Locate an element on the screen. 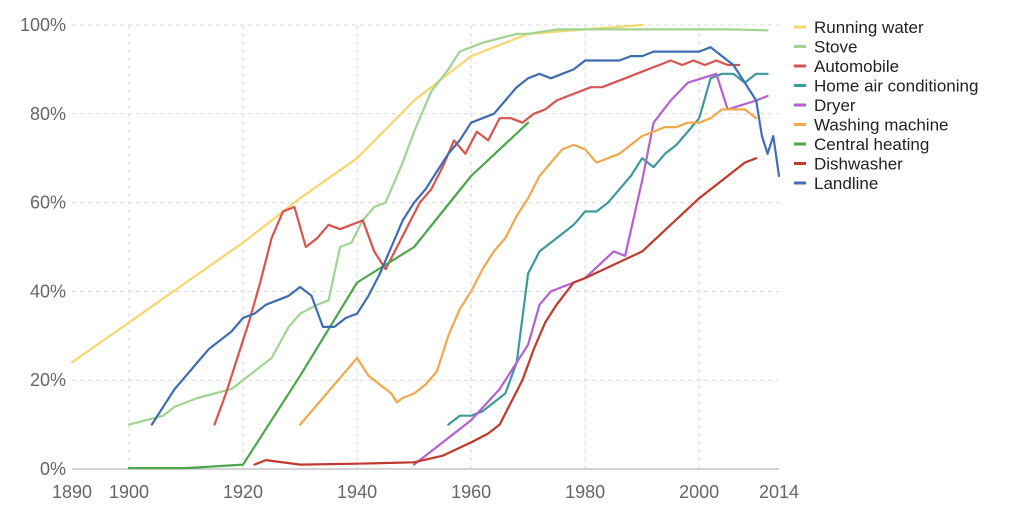 This screenshot has height=517, width=1024. x-tick-label: 1920 is located at coordinates (243, 492).